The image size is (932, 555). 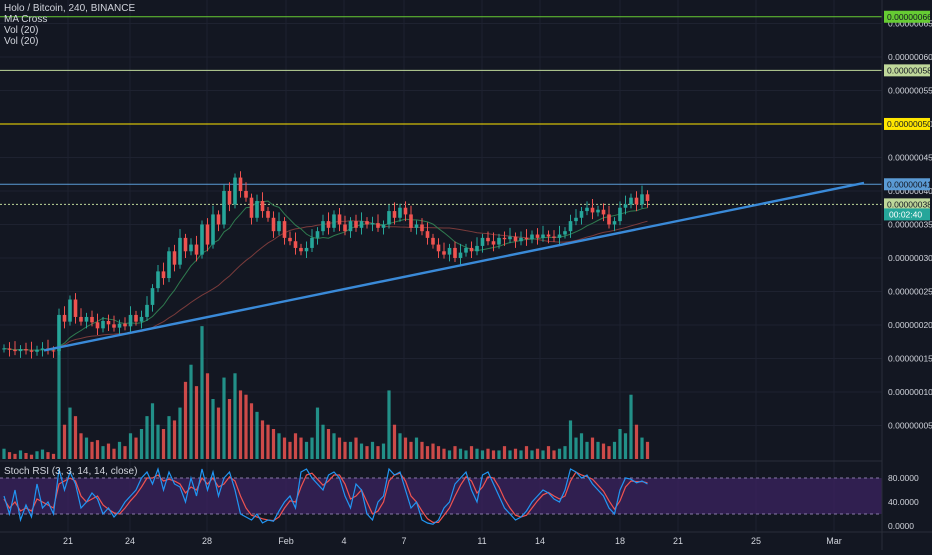 I want to click on time-axis-label: 21, so click(x=678, y=541).